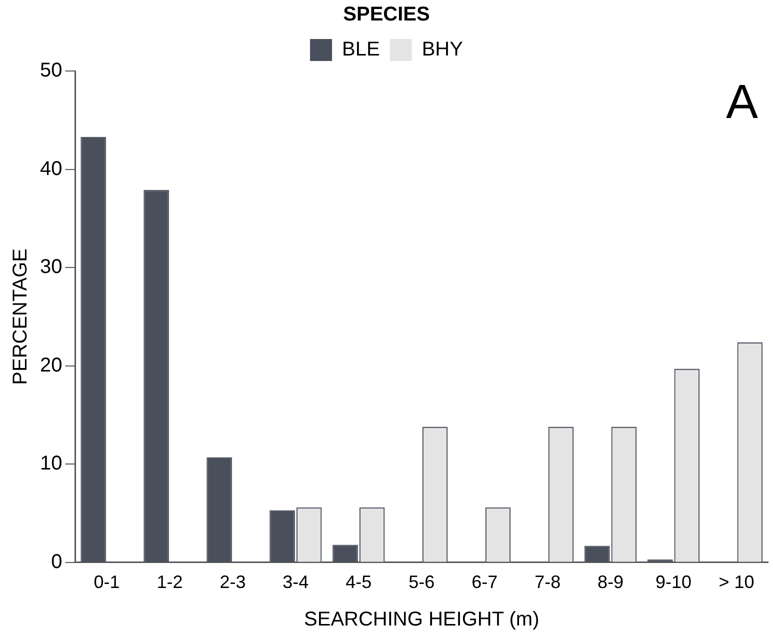 This screenshot has height=636, width=773. I want to click on y-tick-label: 30, so click(51, 267).